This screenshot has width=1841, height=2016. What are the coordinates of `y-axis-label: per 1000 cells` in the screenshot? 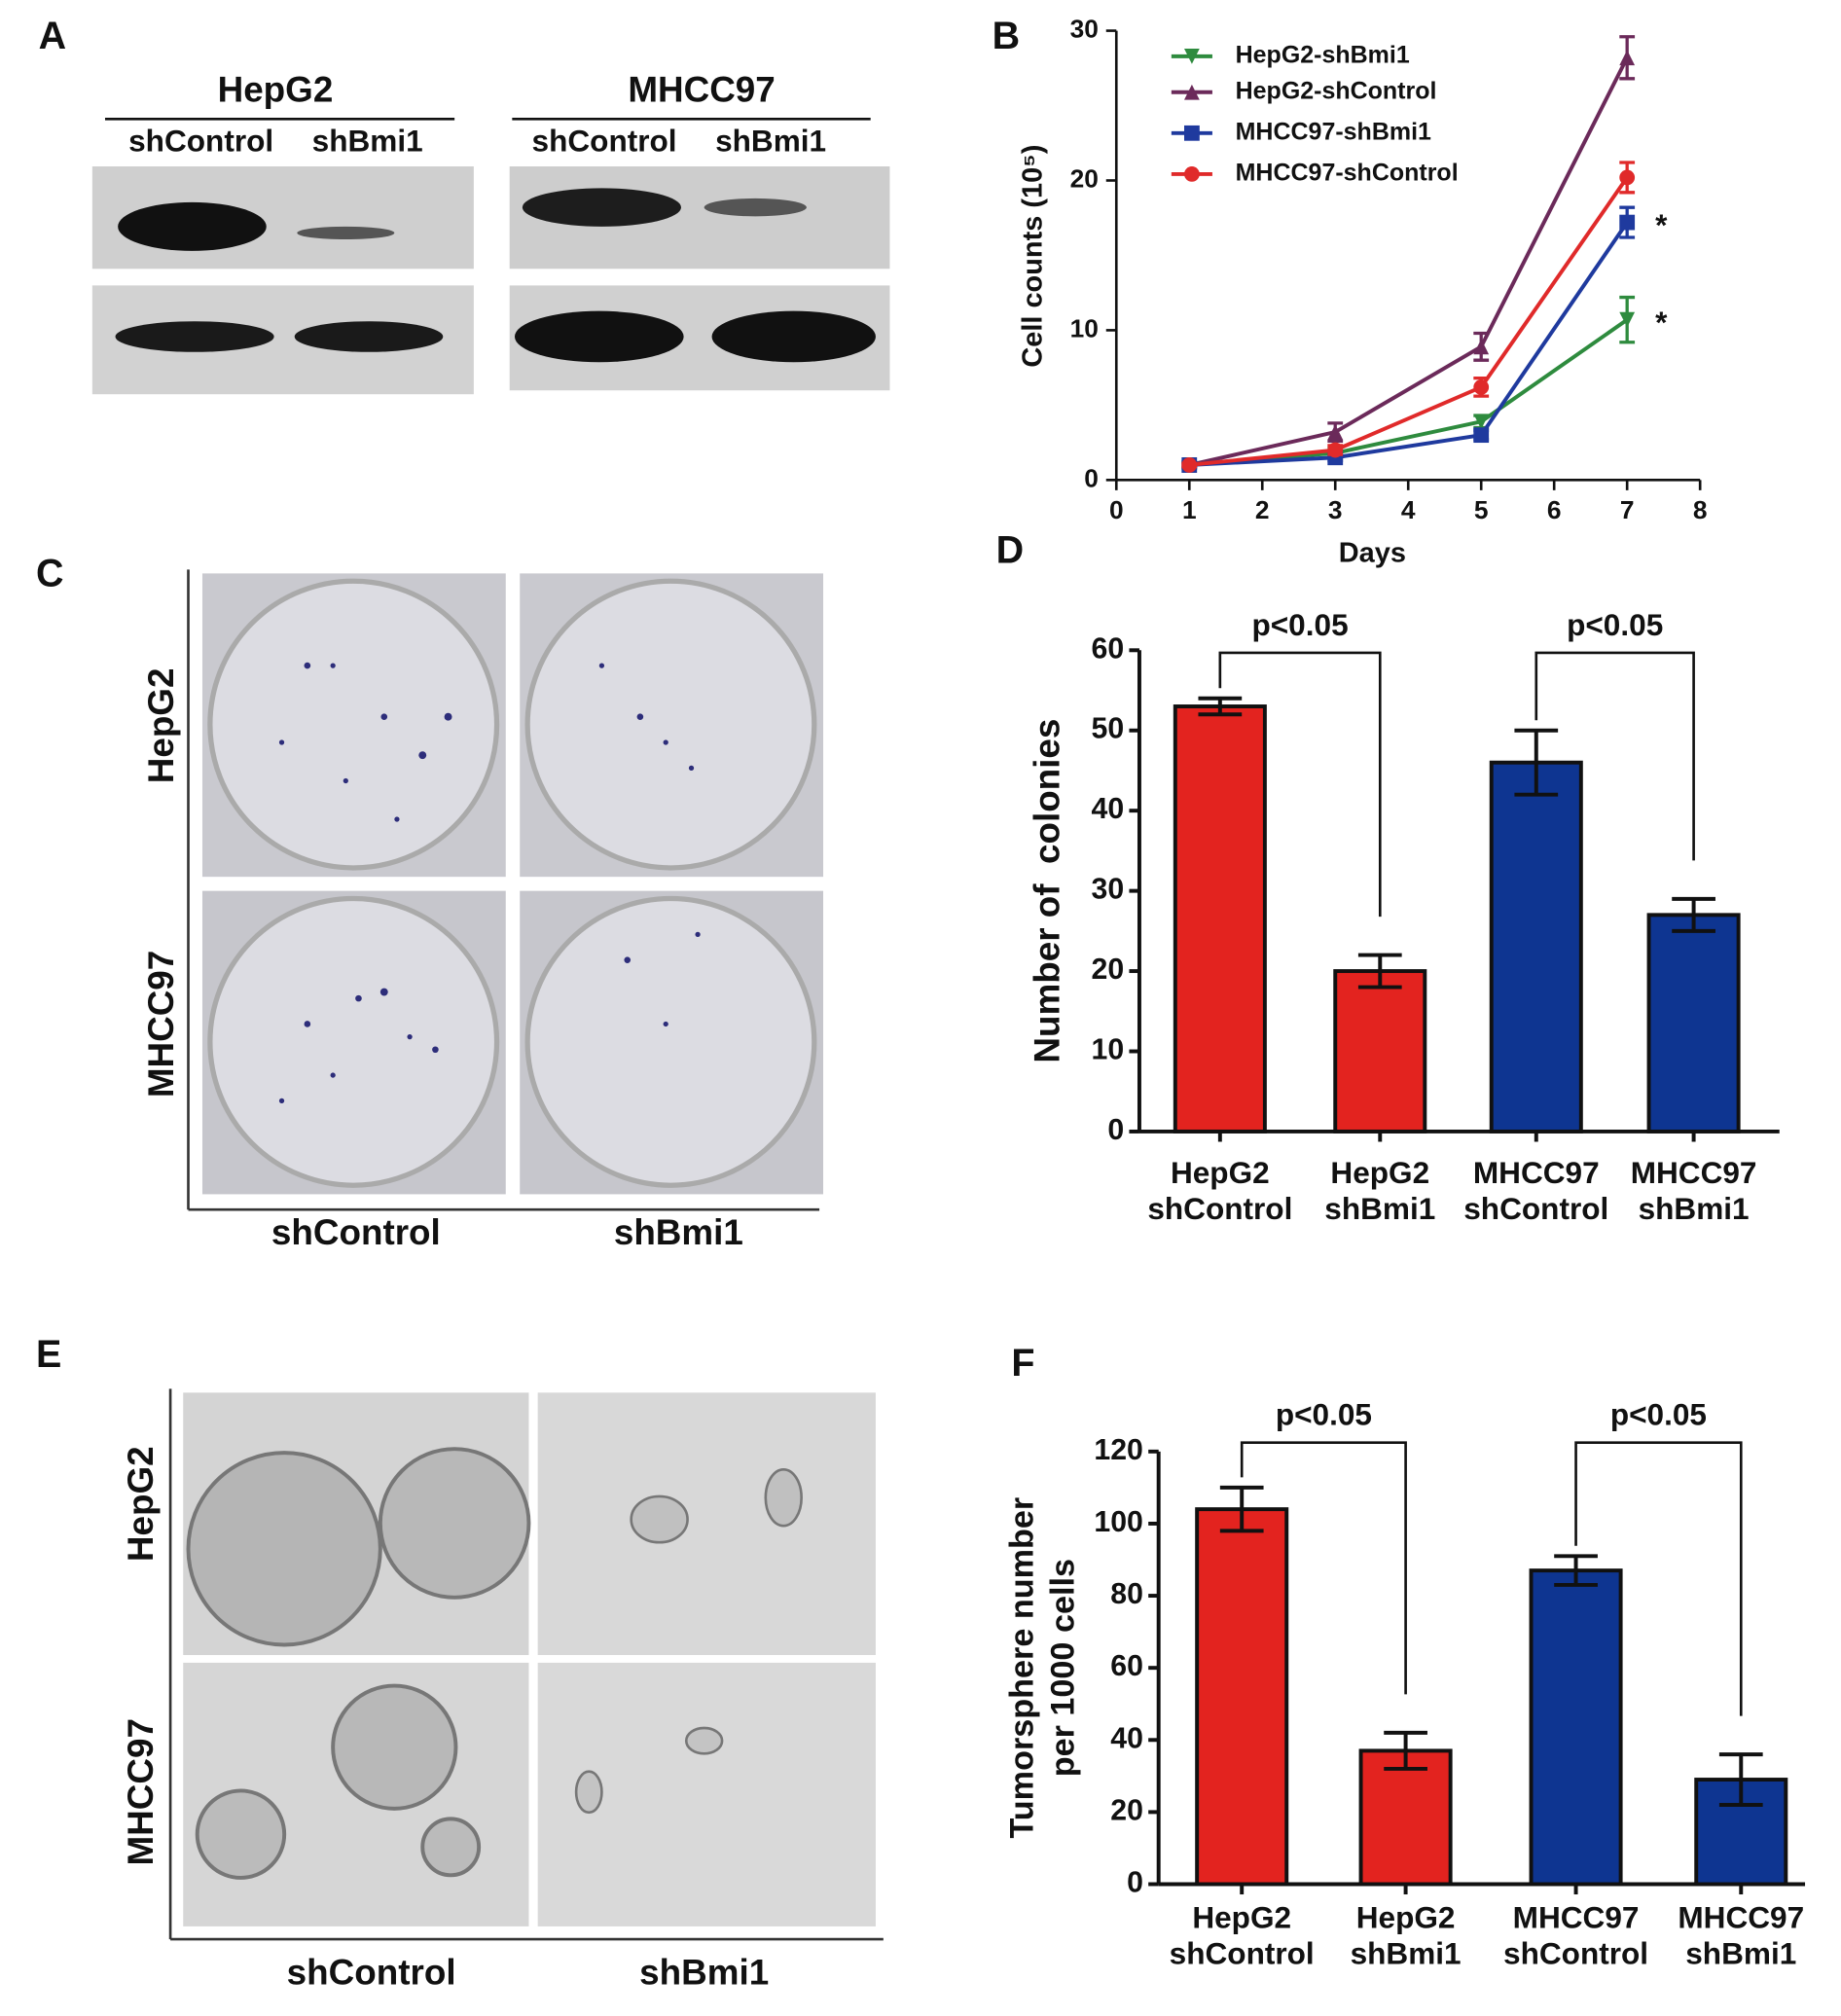 It's located at (1063, 1668).